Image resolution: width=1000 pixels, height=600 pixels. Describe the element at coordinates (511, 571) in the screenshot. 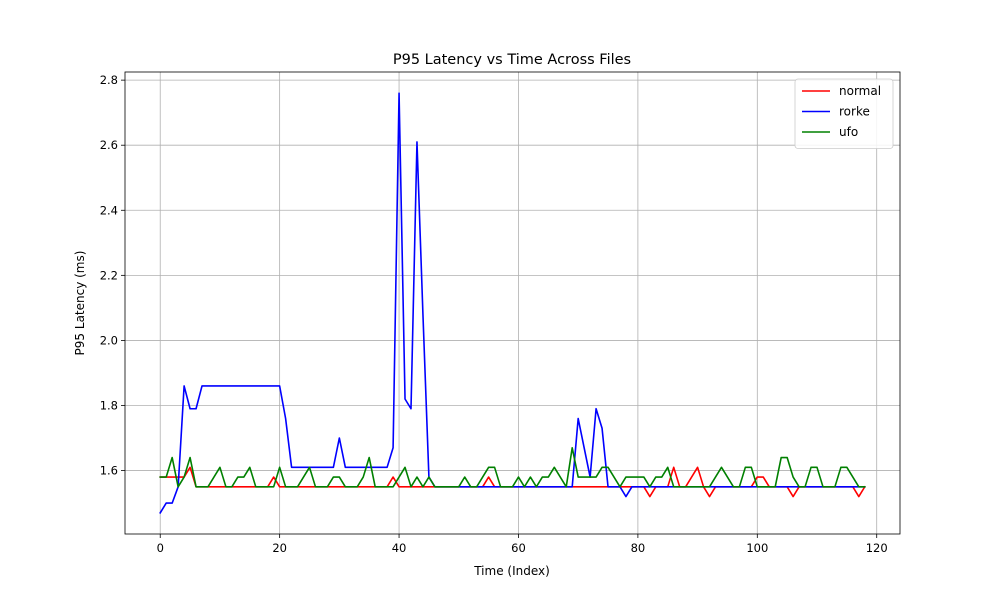

I see `x-axis-label: Time (Index)` at that location.